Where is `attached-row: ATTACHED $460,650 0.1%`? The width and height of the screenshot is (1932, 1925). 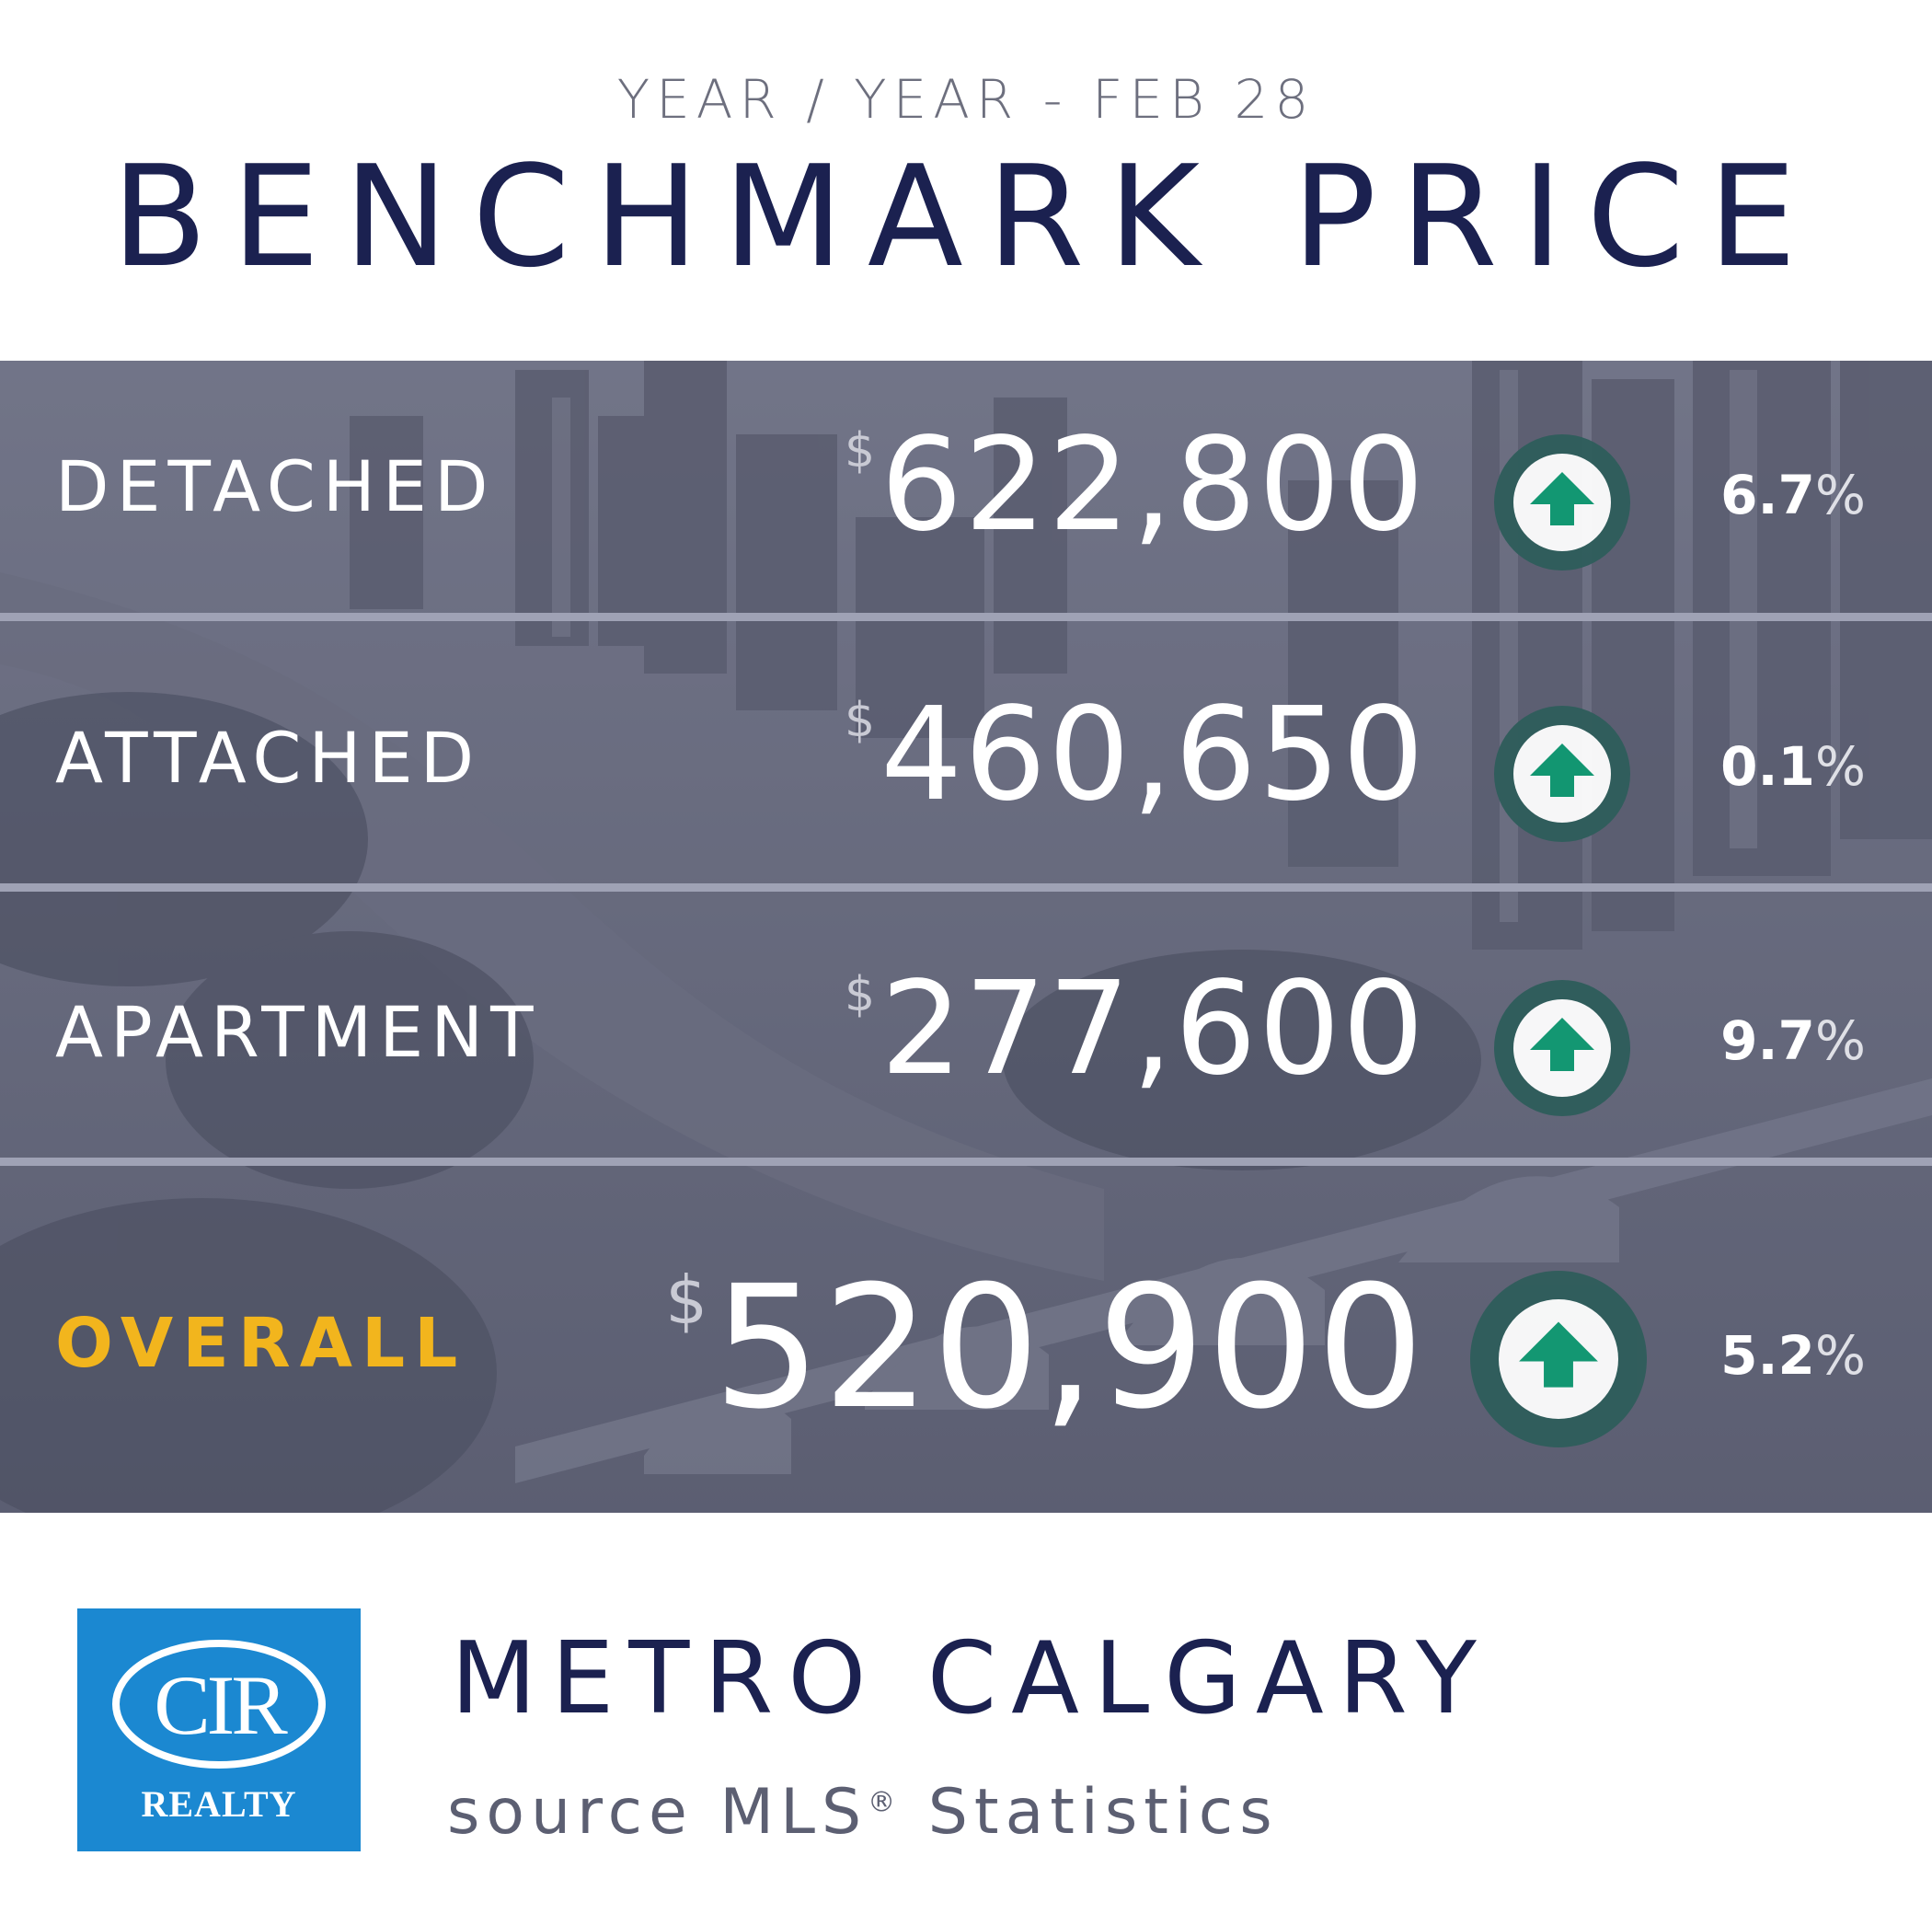
attached-row: ATTACHED $460,650 0.1% is located at coordinates (966, 746).